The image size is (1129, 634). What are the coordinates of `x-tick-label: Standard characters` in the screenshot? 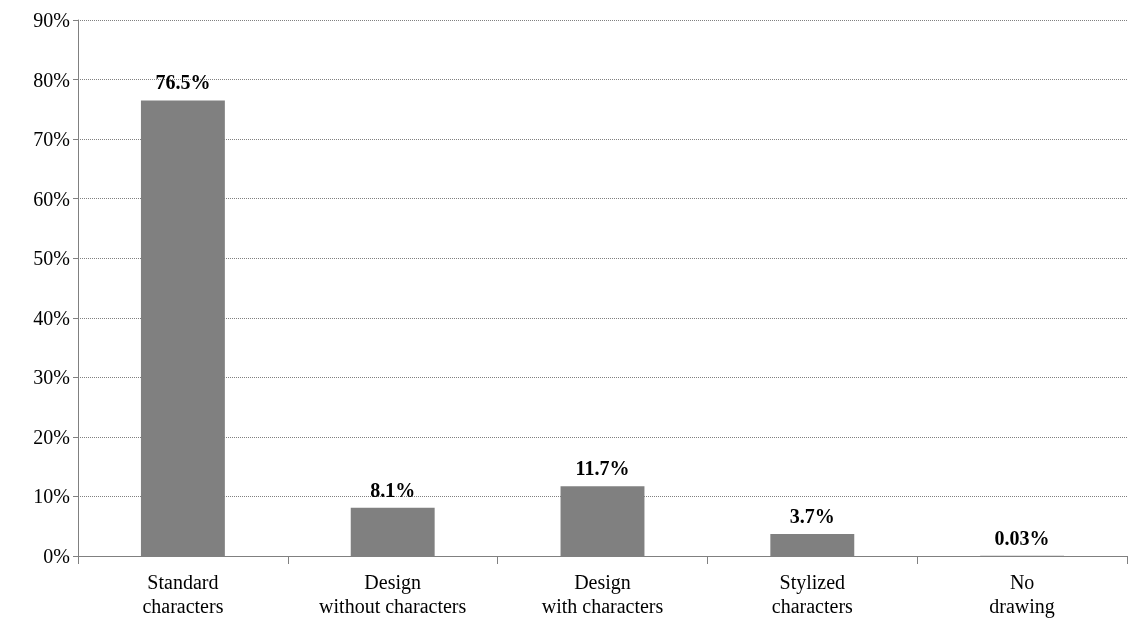 It's located at (183, 594).